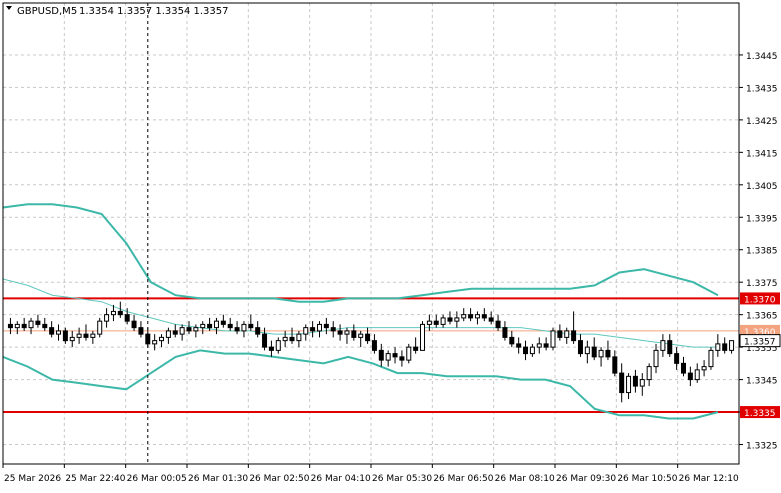 This screenshot has width=781, height=493. I want to click on symbol-timeframe: GBPUSD,M5, so click(47, 11).